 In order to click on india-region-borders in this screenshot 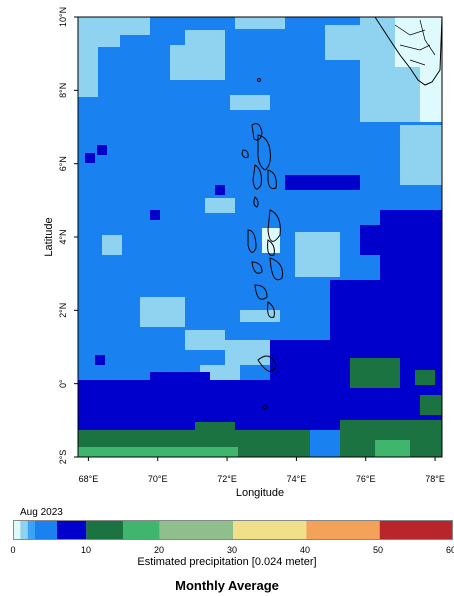, I will do `click(415, 42)`.